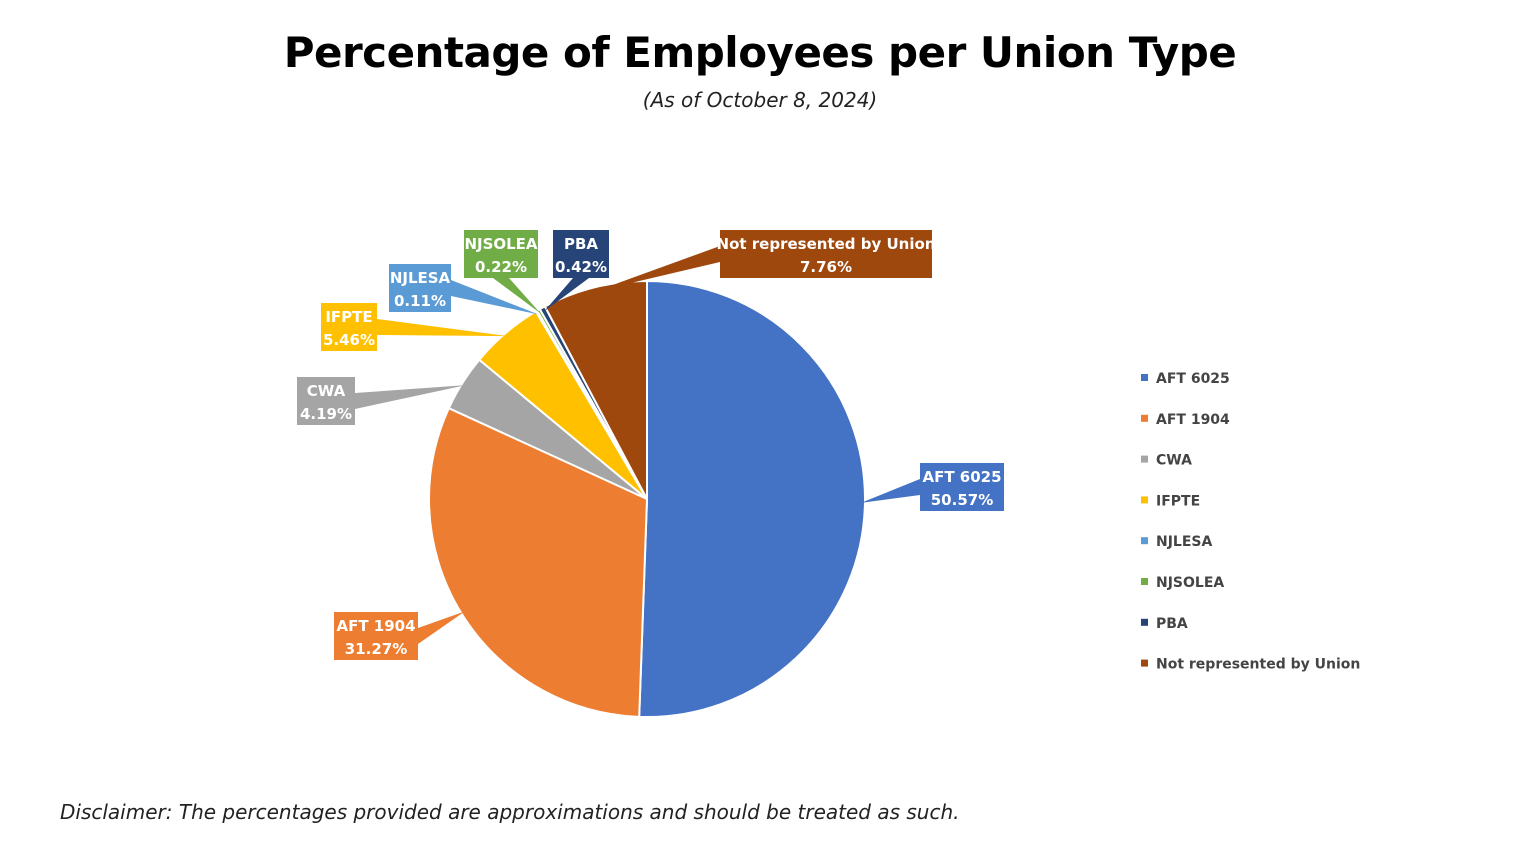  What do you see at coordinates (760, 100) in the screenshot?
I see `chart-subtitle: (As of October 8, 2024)` at bounding box center [760, 100].